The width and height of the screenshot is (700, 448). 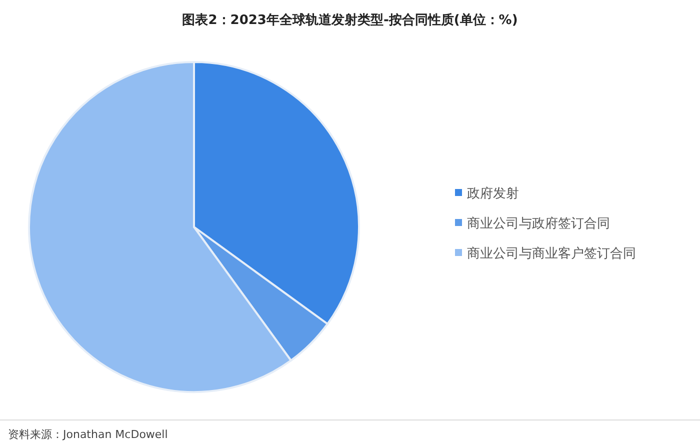 What do you see at coordinates (551, 254) in the screenshot?
I see `legend-label: 商业公司与商业客户签订合同` at bounding box center [551, 254].